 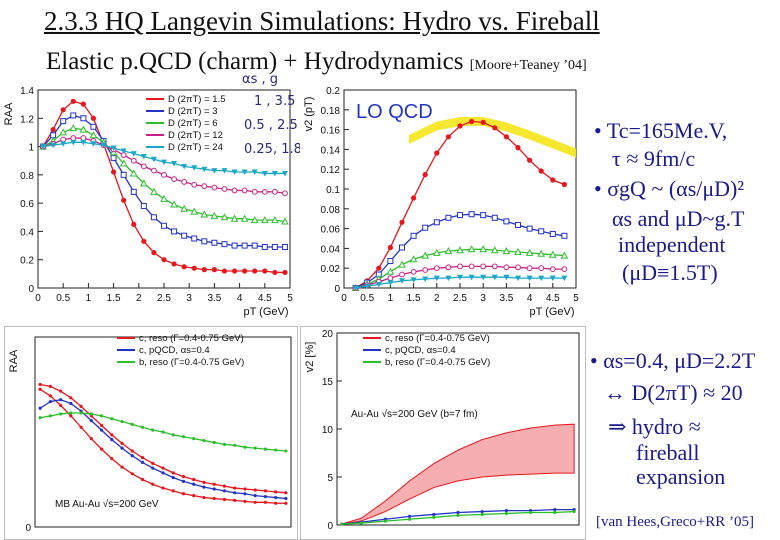 I want to click on bottom-reference: [van Hees,Greco+RR ’05], so click(x=675, y=522).